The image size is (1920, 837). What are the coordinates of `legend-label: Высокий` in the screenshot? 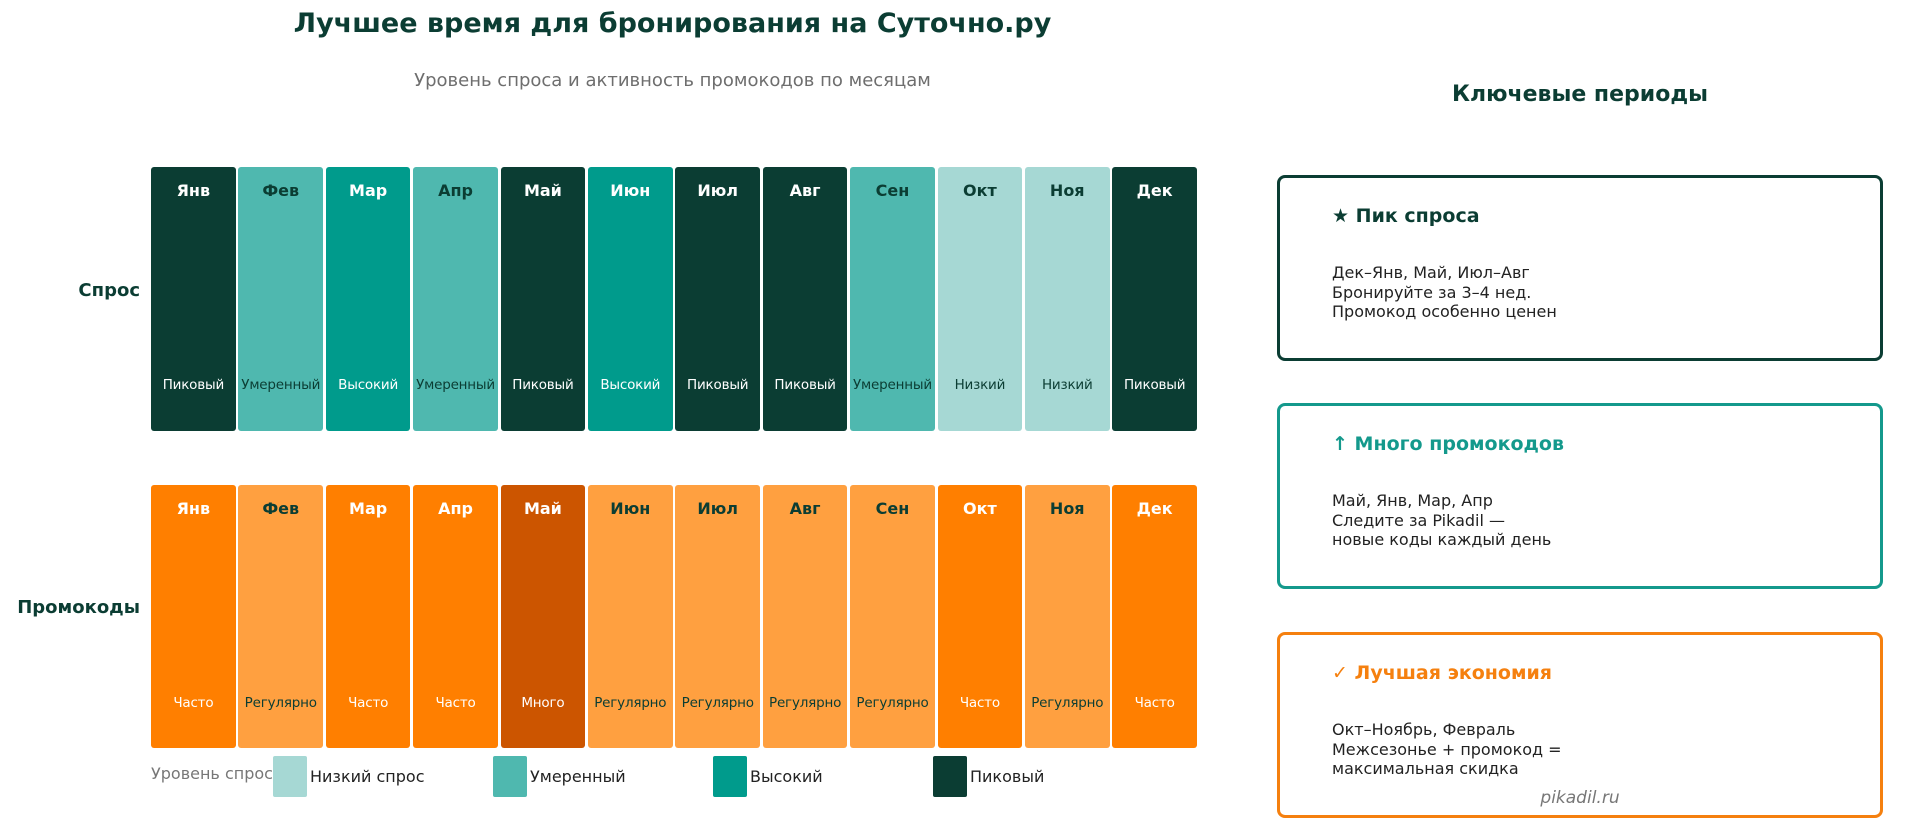 It's located at (786, 776).